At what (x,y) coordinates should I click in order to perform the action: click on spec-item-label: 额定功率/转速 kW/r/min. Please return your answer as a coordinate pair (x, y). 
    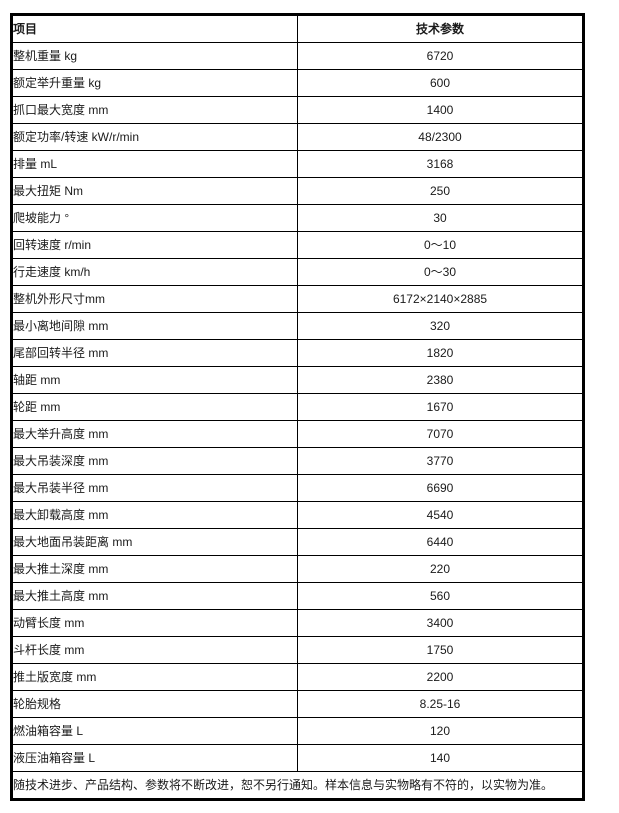
    Looking at the image, I should click on (154, 137).